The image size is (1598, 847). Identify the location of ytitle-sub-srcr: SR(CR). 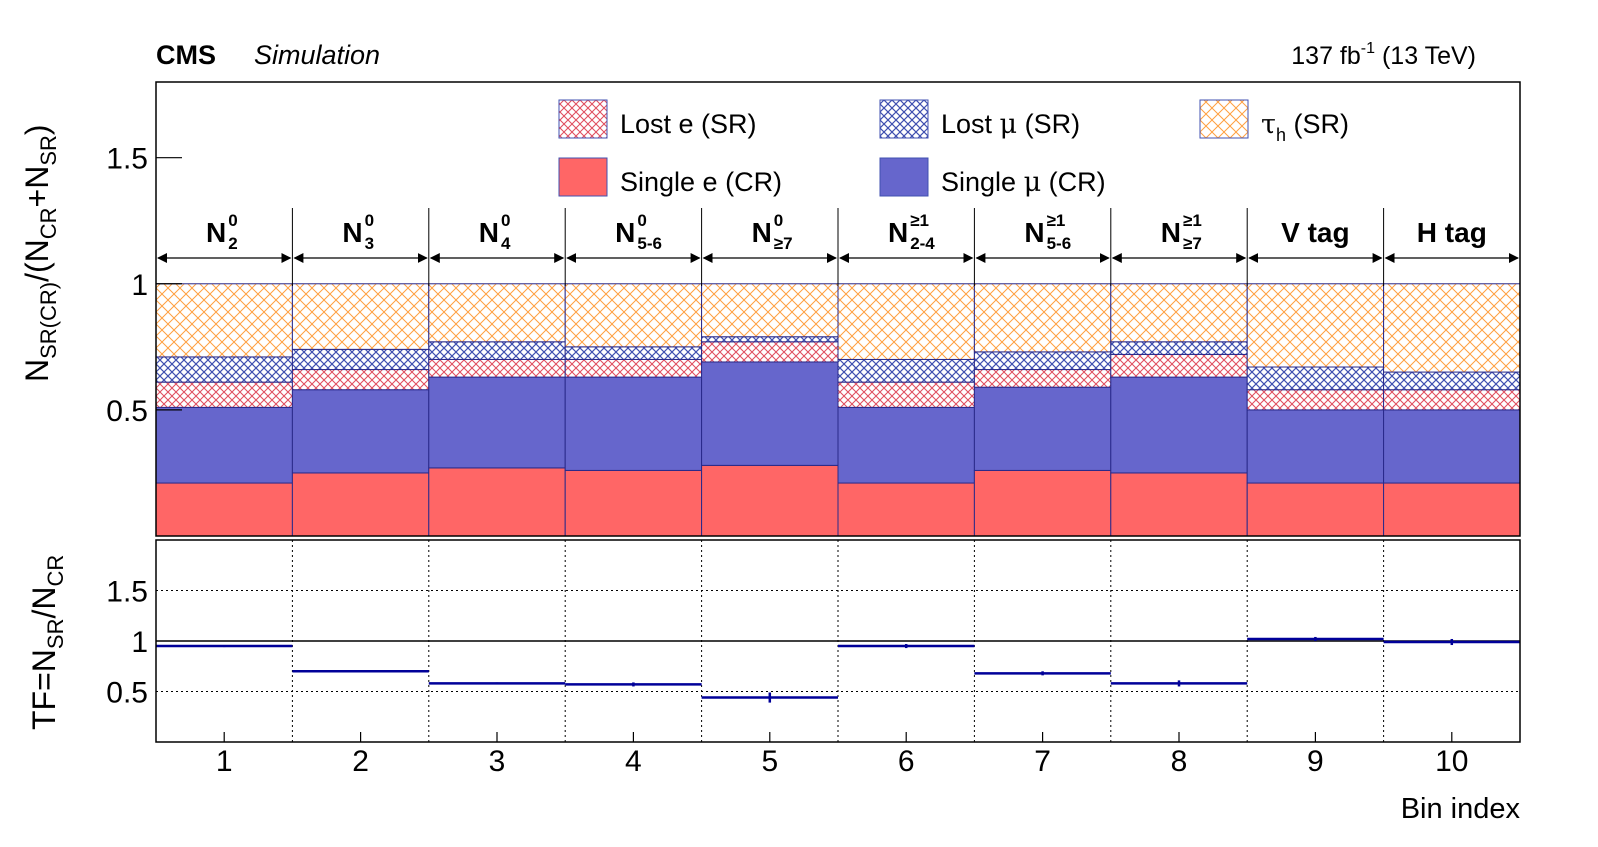
(48, 320).